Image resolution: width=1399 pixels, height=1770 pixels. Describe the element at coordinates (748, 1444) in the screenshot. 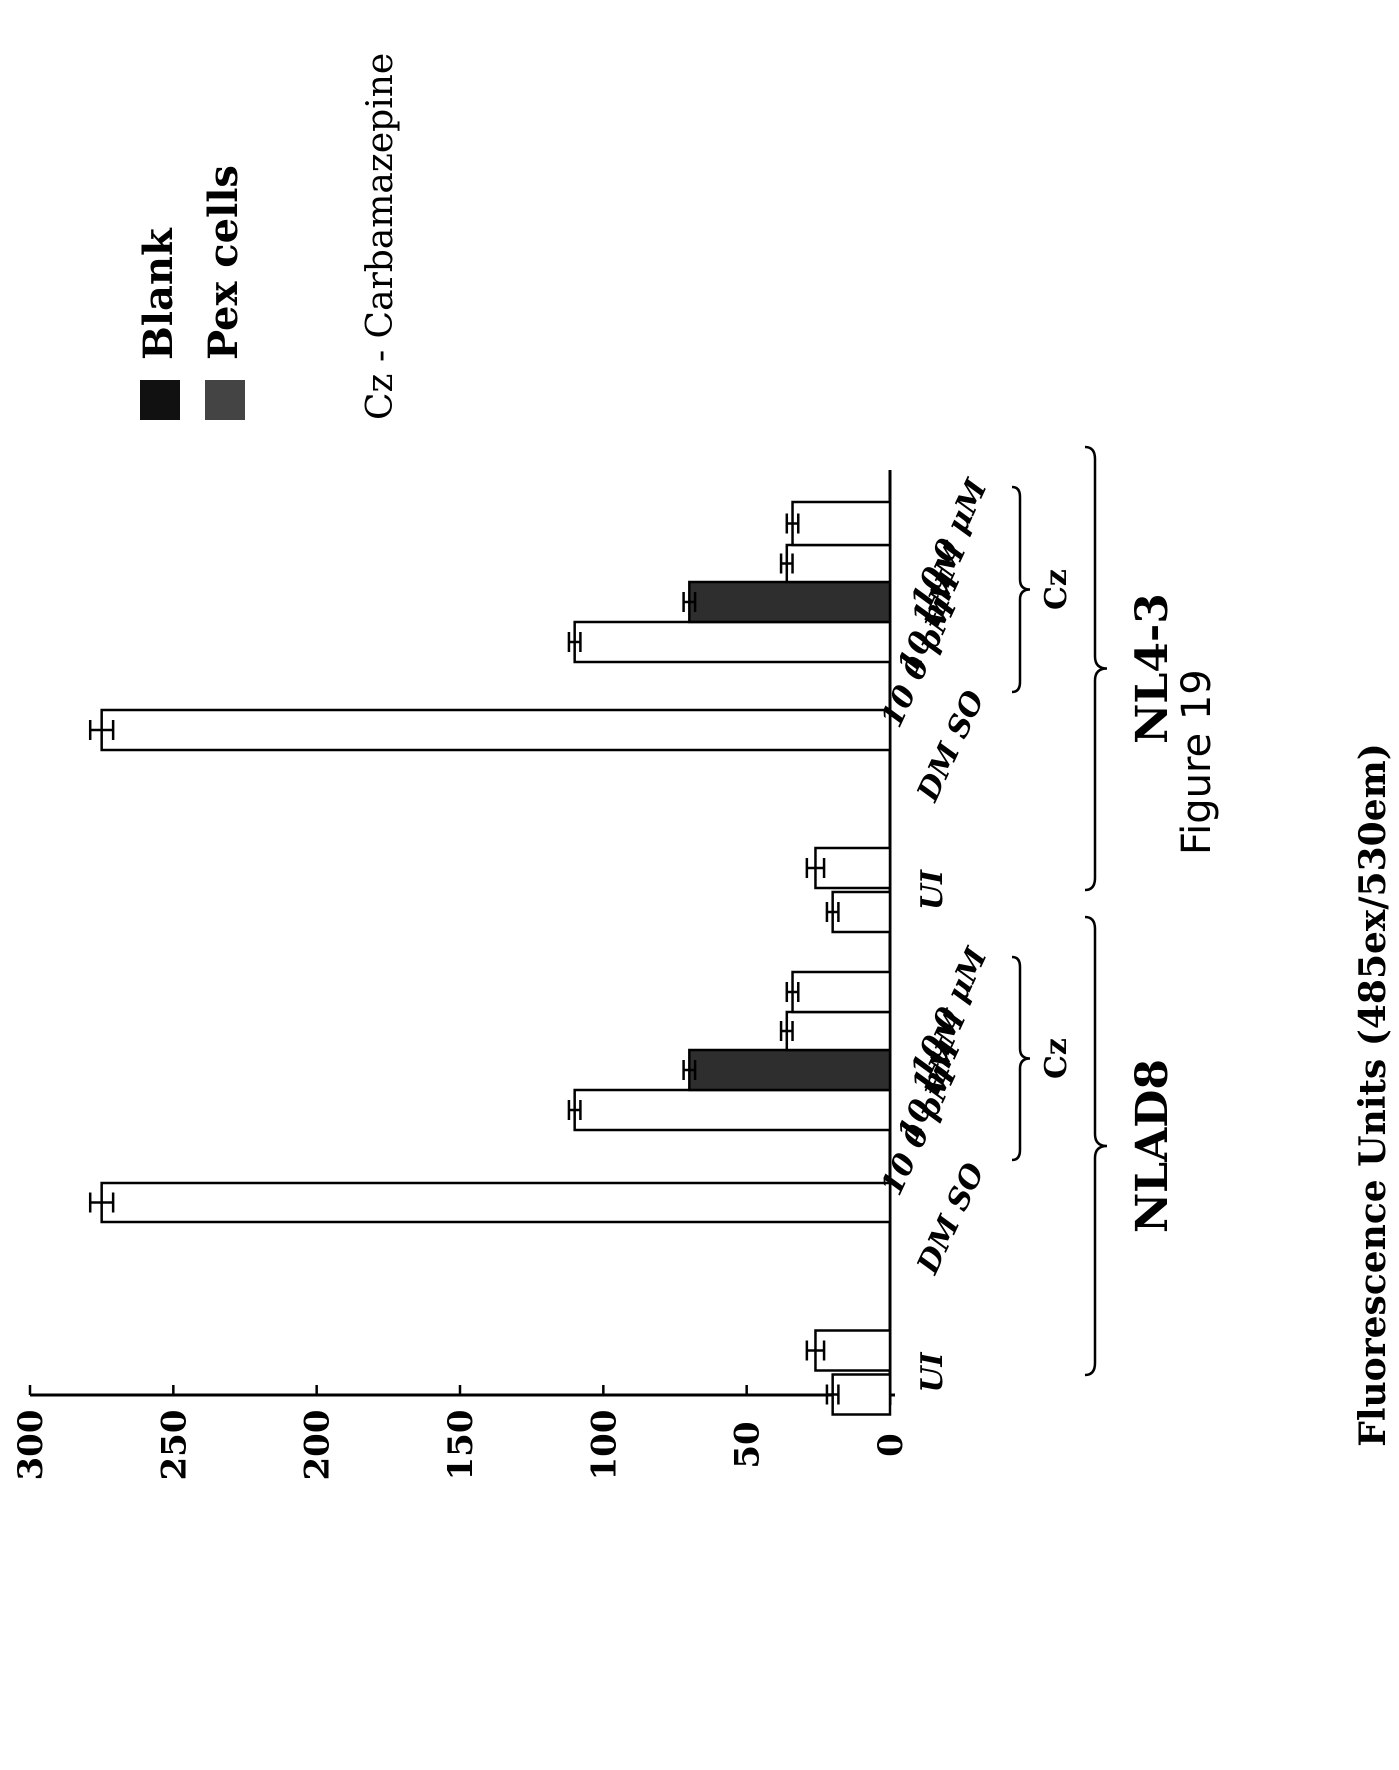

I see `y-tick-label: 50` at that location.